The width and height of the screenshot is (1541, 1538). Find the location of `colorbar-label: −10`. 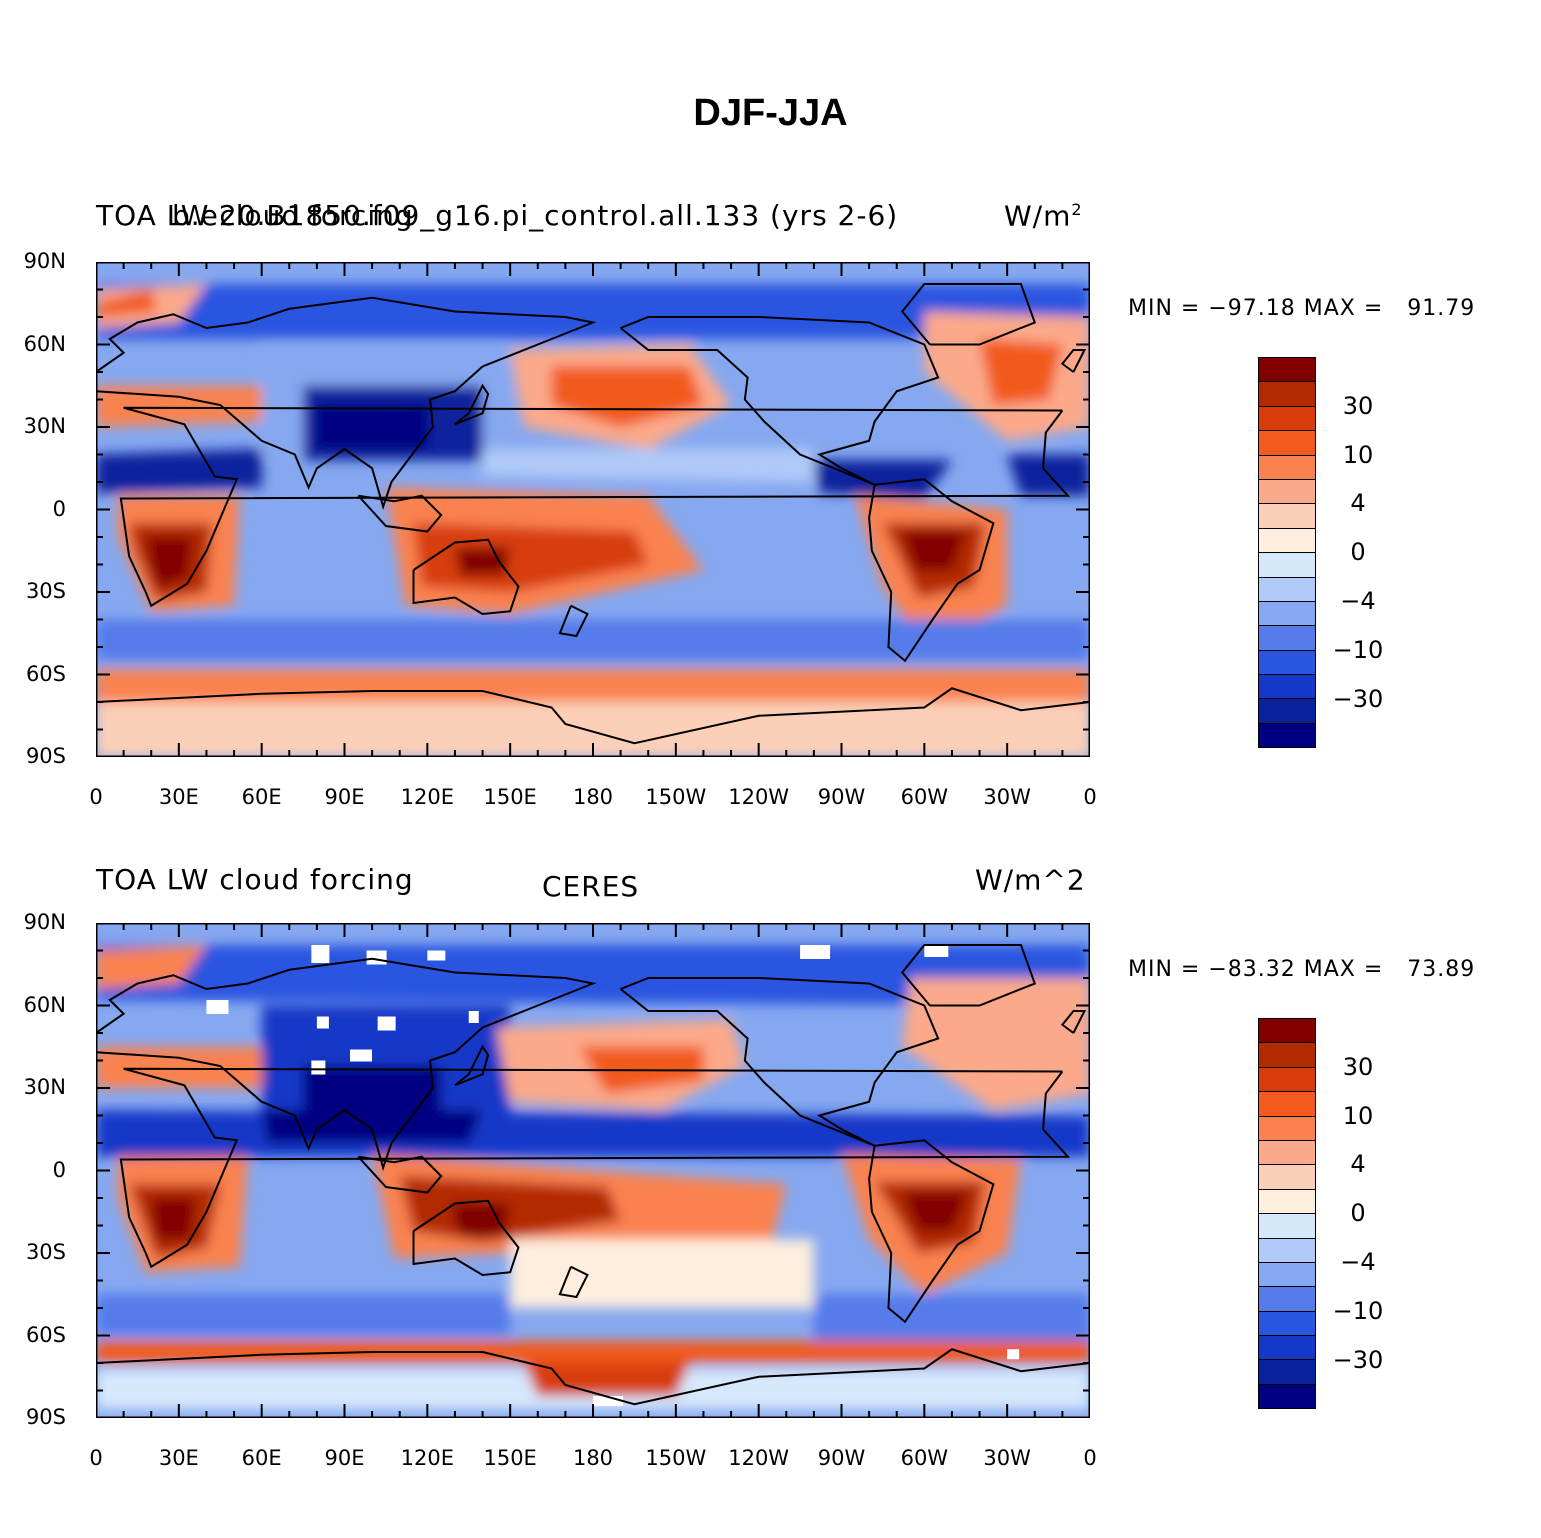

colorbar-label: −10 is located at coordinates (1358, 1310).